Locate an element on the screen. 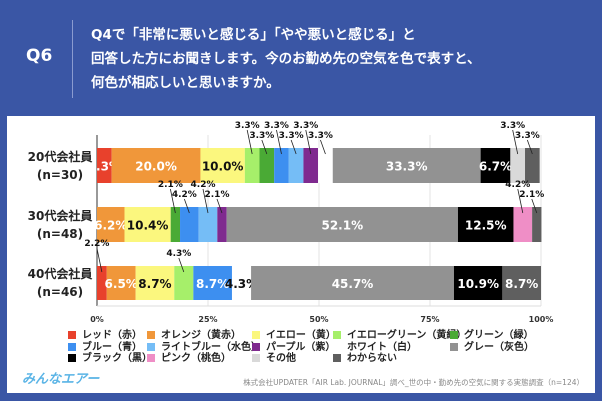 The image size is (602, 401). data-label: 6.2% is located at coordinates (110, 226).